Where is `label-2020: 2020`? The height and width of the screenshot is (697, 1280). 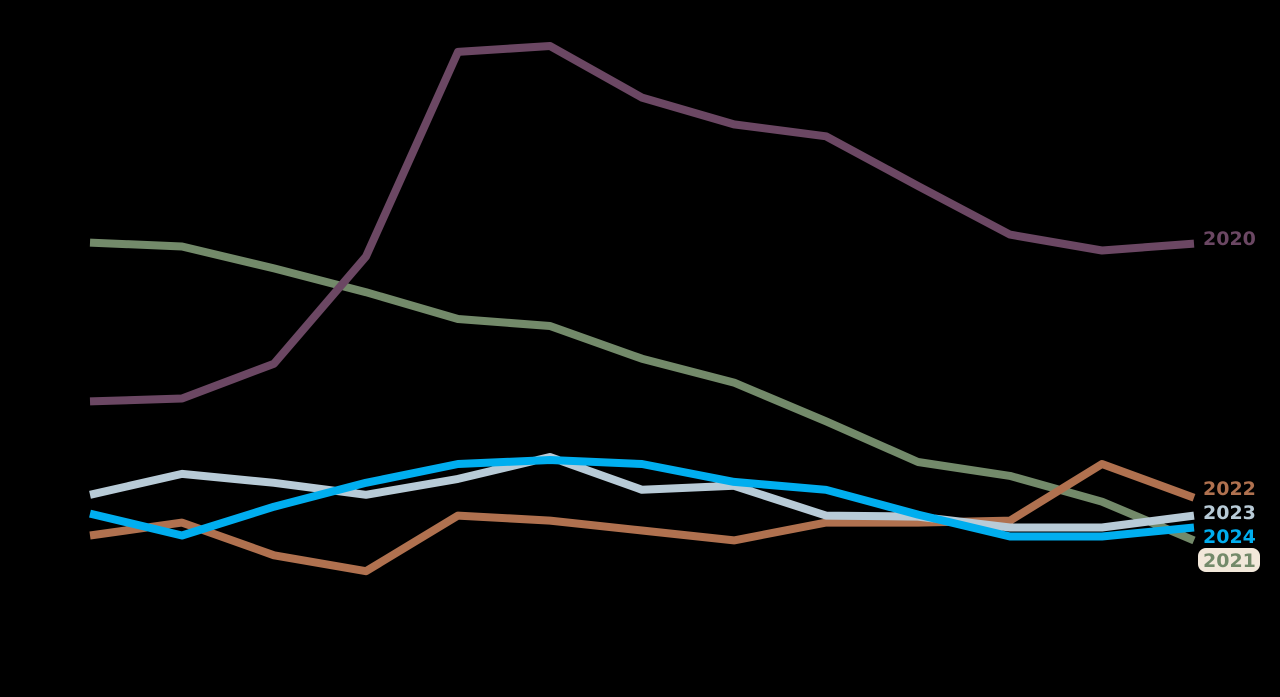 label-2020: 2020 is located at coordinates (1229, 239).